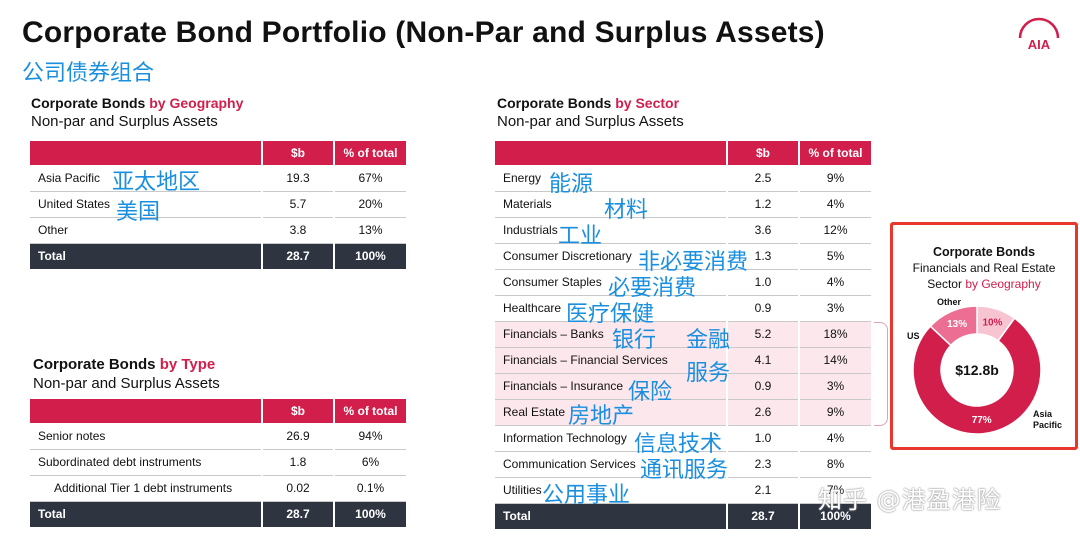 The width and height of the screenshot is (1080, 542). What do you see at coordinates (611, 334) in the screenshot?
I see `row-label: Financials – Banks` at bounding box center [611, 334].